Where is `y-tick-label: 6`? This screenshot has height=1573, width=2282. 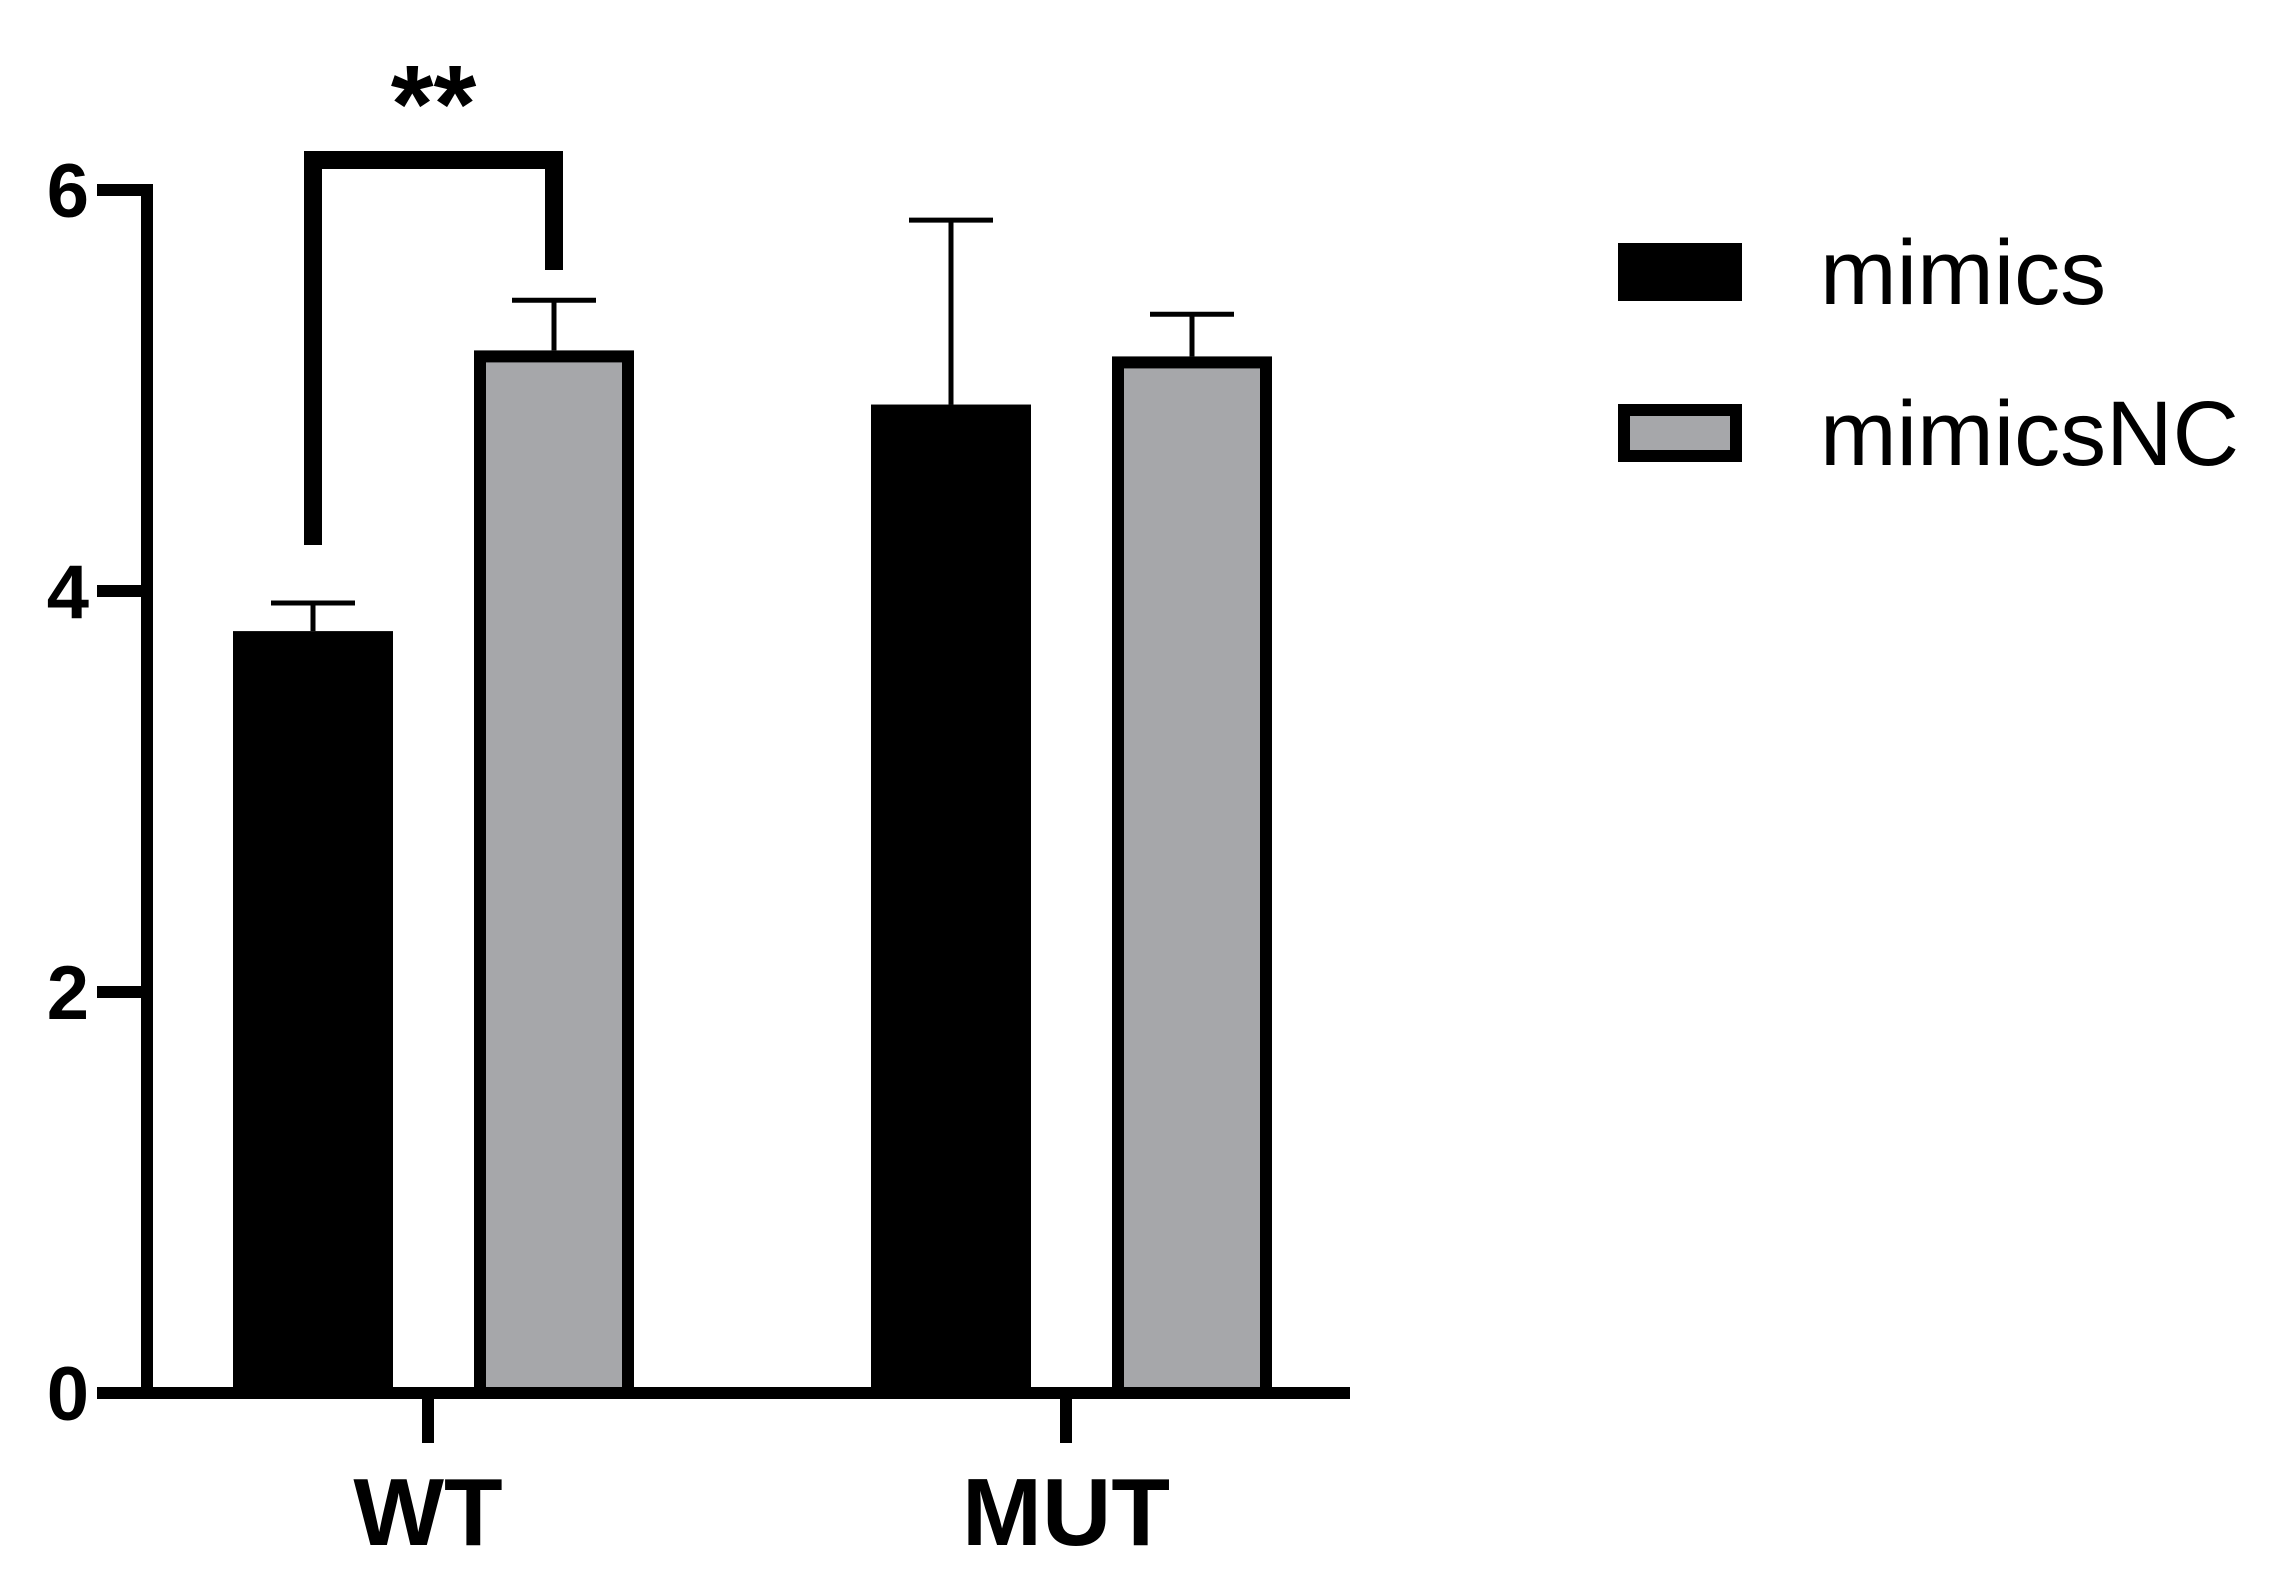
y-tick-label: 6 is located at coordinates (68, 191).